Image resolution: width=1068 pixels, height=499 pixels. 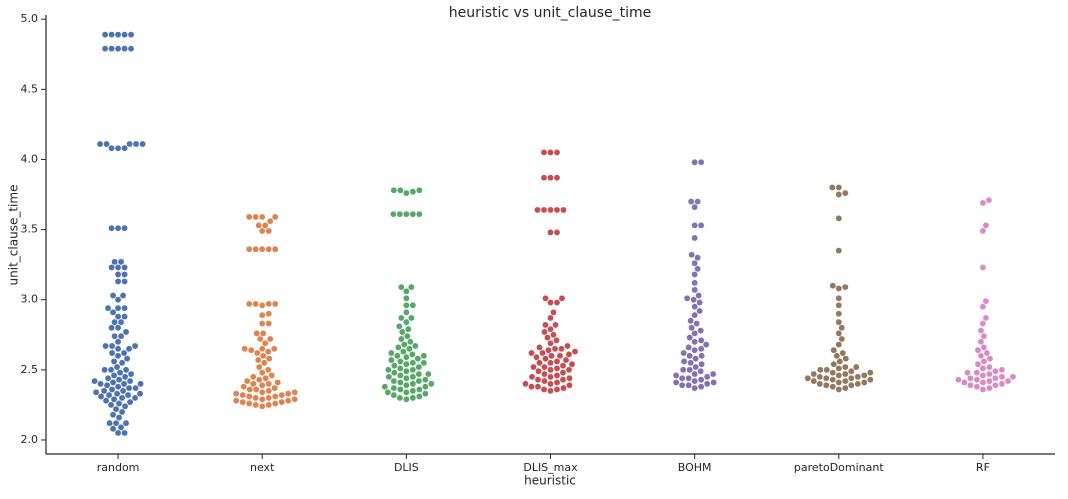 I want to click on y-tick-label: 3.5, so click(x=30, y=229).